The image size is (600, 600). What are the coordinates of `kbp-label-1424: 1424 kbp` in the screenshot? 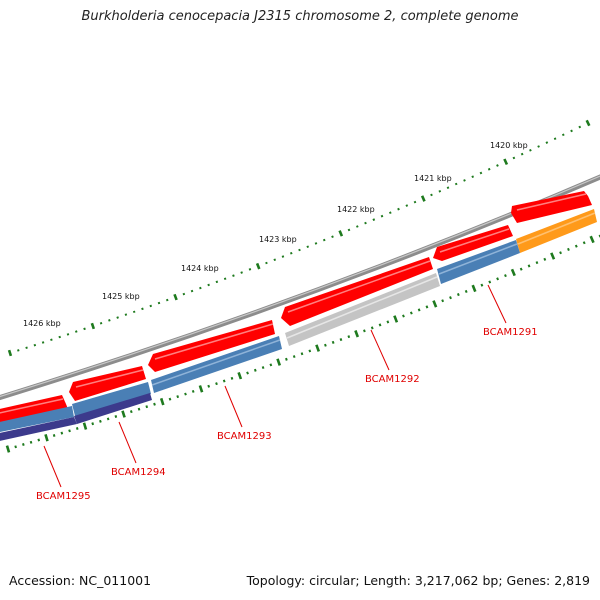 It's located at (200, 268).